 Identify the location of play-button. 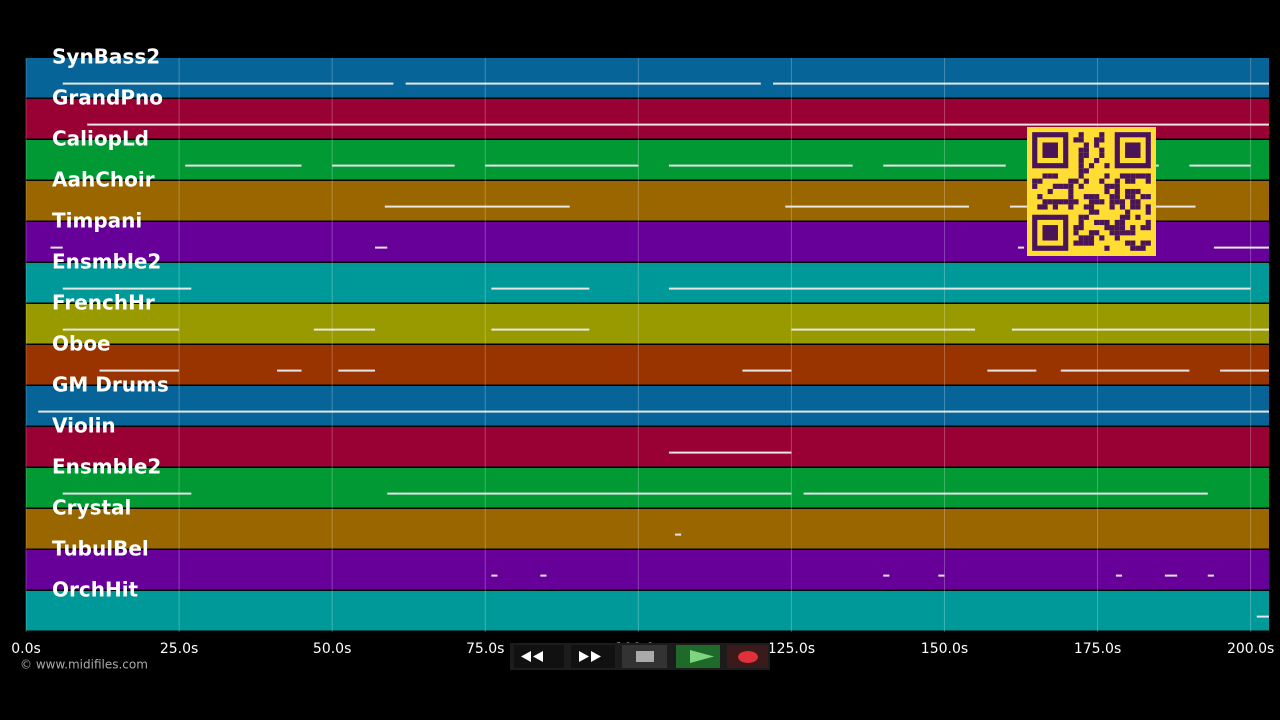
(698, 656).